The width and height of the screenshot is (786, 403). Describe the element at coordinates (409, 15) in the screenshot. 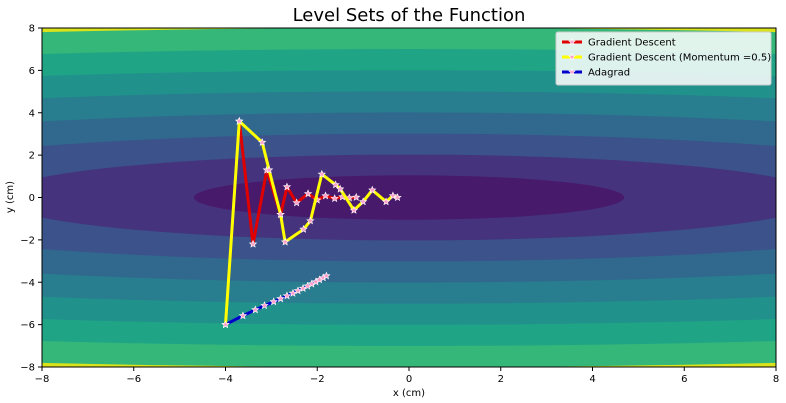

I see `chart-title: Level Sets of the Function` at that location.